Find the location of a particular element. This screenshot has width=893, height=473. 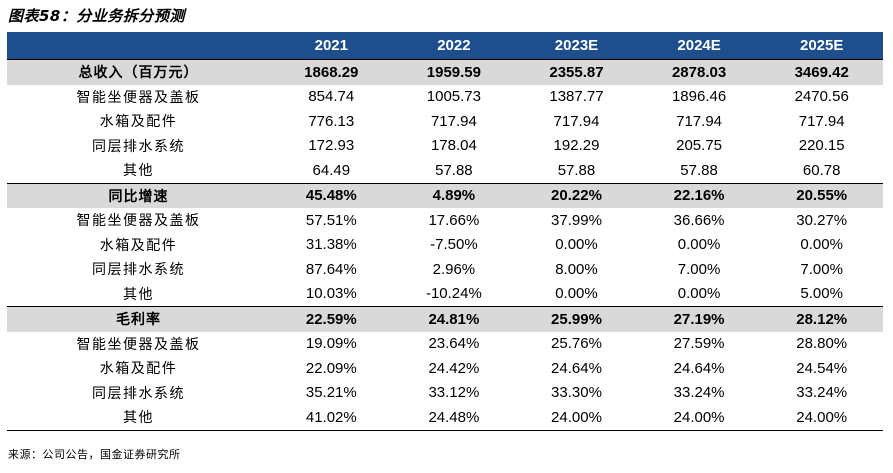

value-cell: 25.76% is located at coordinates (576, 344).